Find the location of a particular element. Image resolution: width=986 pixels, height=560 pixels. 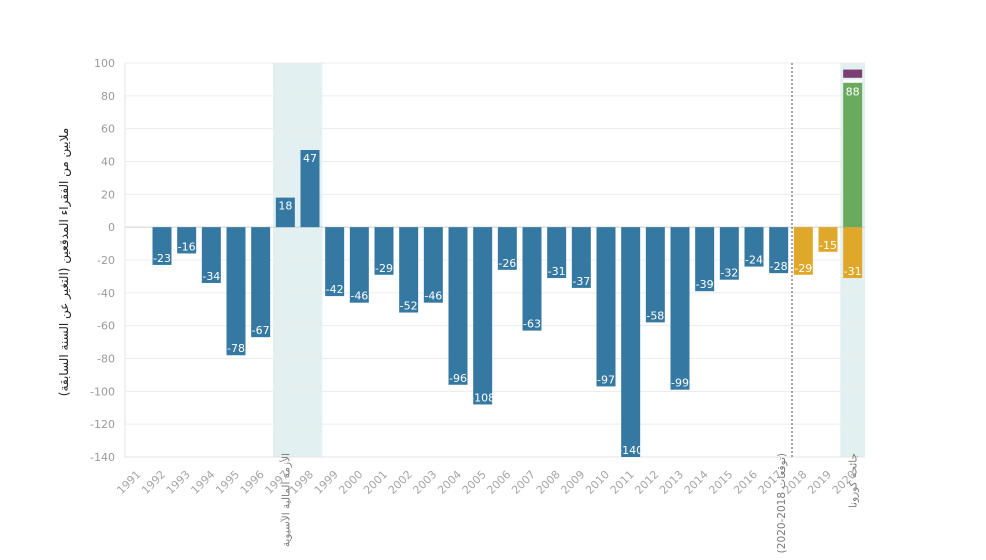

data-label: -39 is located at coordinates (705, 284).